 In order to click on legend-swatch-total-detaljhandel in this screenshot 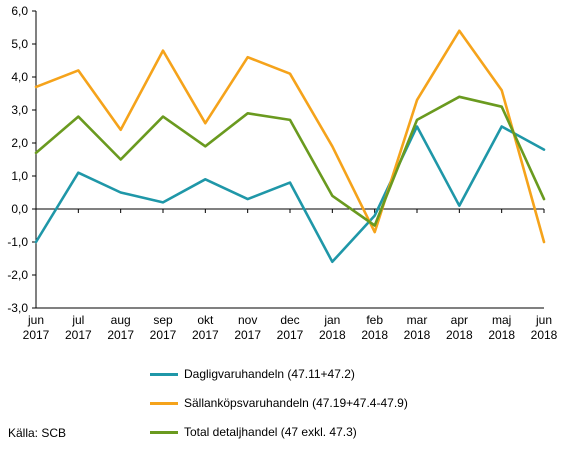, I will do `click(164, 432)`.